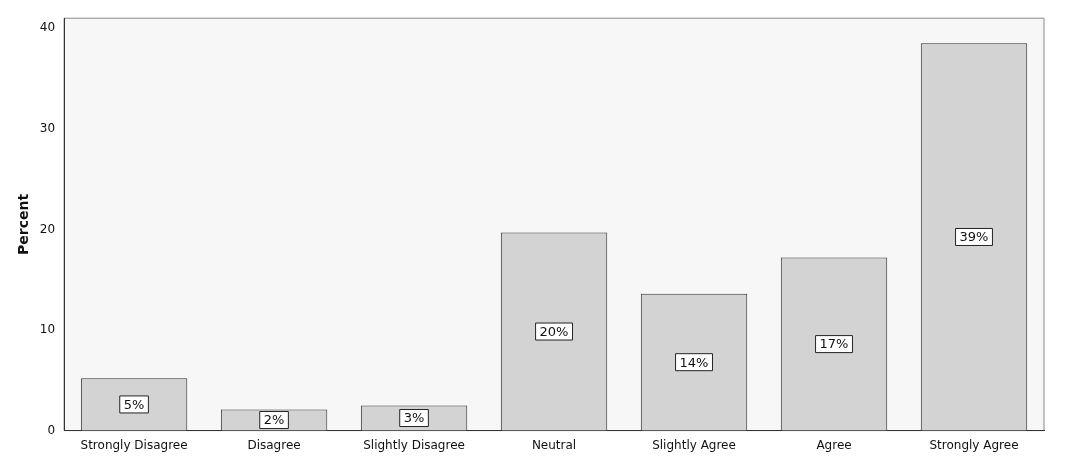 The width and height of the screenshot is (1092, 468). Describe the element at coordinates (274, 444) in the screenshot. I see `x-tick-label: Disagree` at that location.